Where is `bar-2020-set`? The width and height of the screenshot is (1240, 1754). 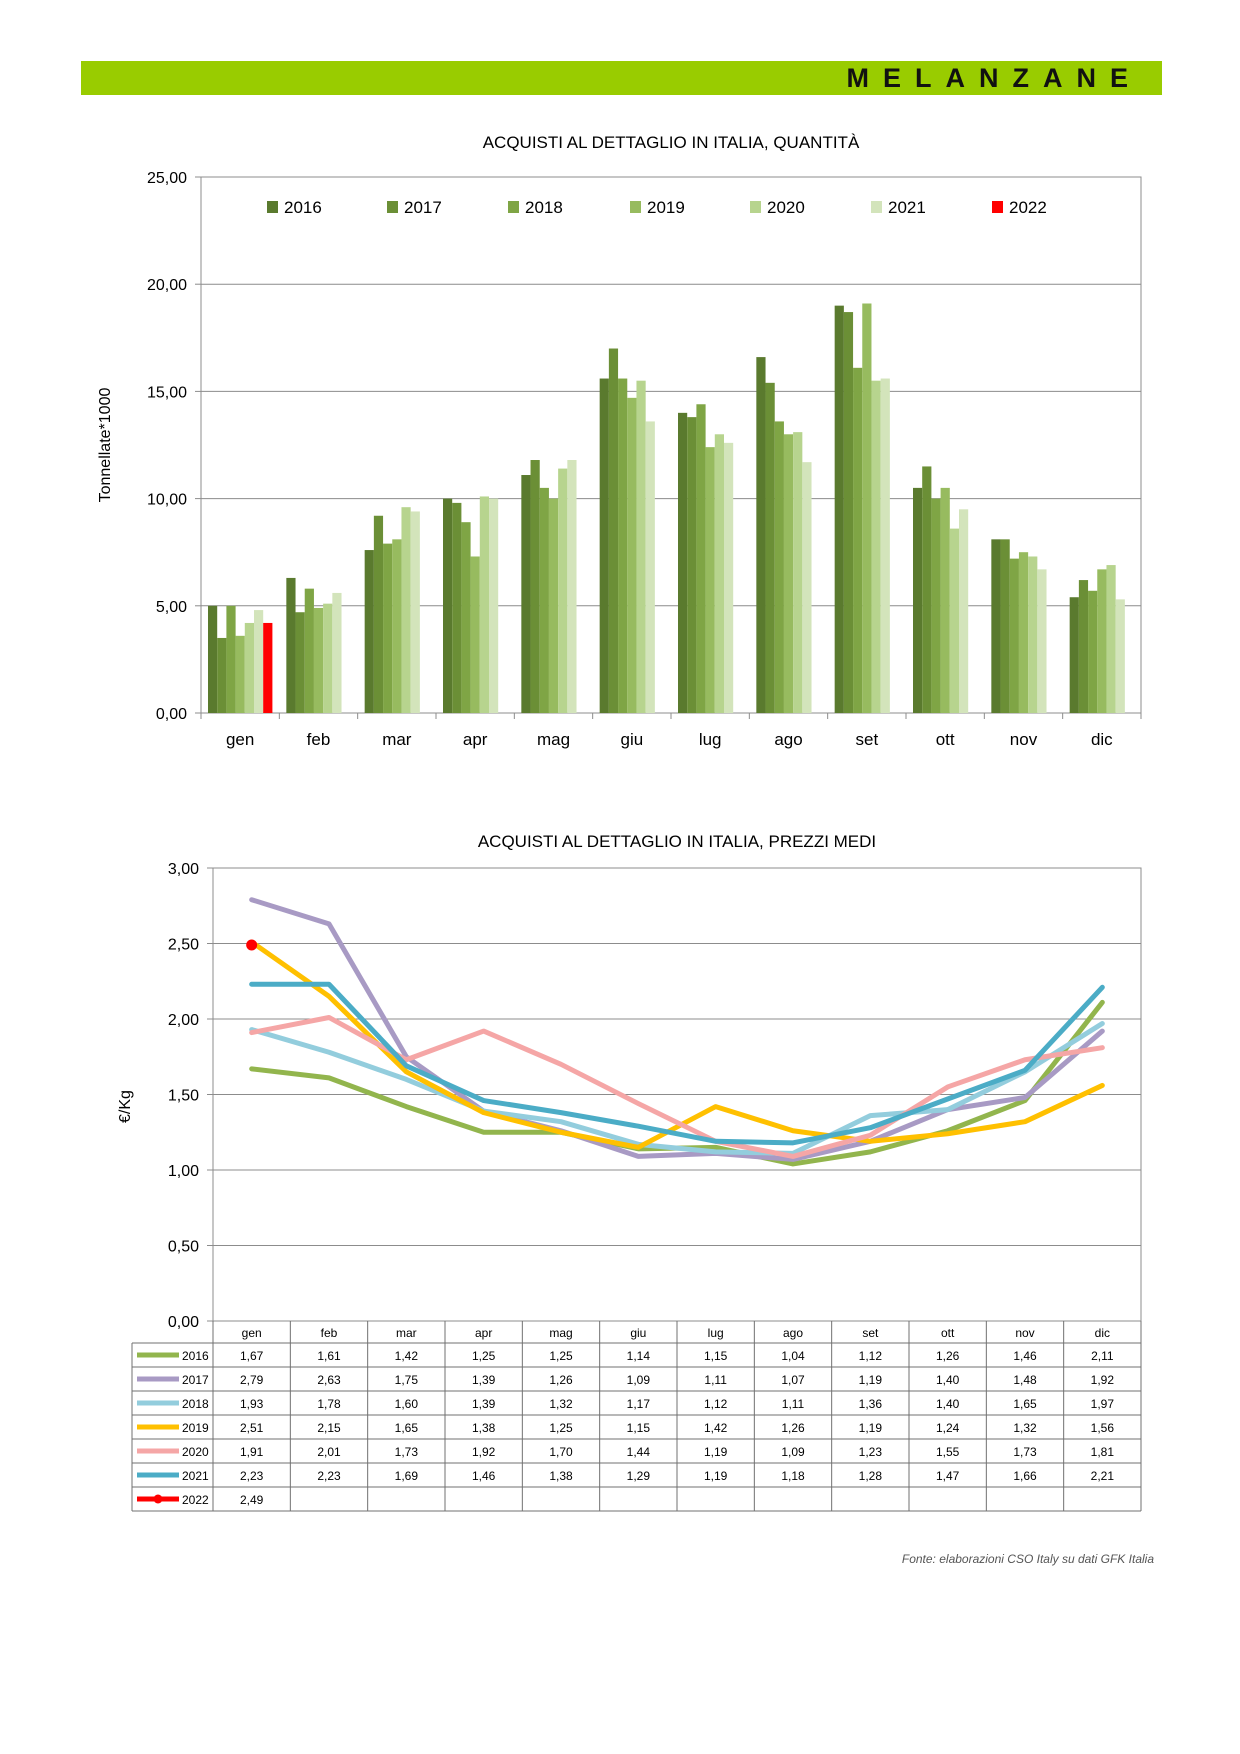
bar-2020-set is located at coordinates (876, 546).